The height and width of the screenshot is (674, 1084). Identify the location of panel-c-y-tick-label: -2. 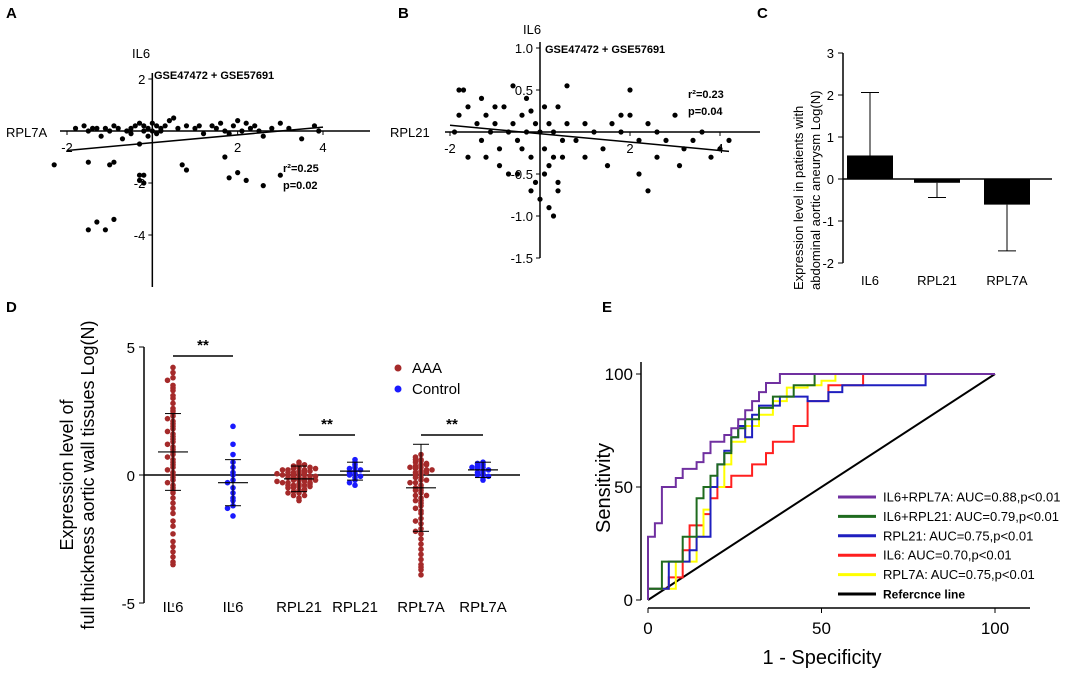
(828, 263).